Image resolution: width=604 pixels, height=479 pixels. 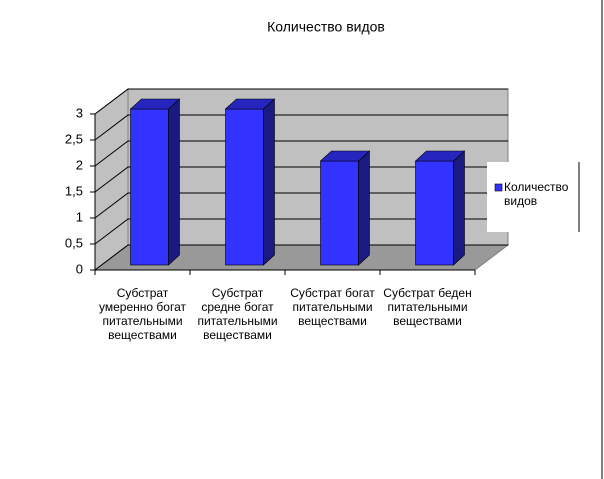 I want to click on x-tick-label: Субстрат беден питательными веществами, so click(x=427, y=307).